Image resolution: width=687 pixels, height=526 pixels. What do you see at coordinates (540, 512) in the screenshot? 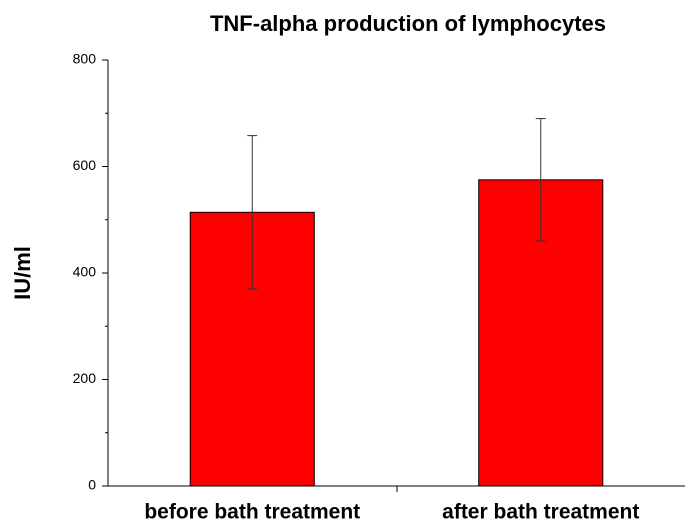
I see `x-tick-label: after bath treatment` at bounding box center [540, 512].